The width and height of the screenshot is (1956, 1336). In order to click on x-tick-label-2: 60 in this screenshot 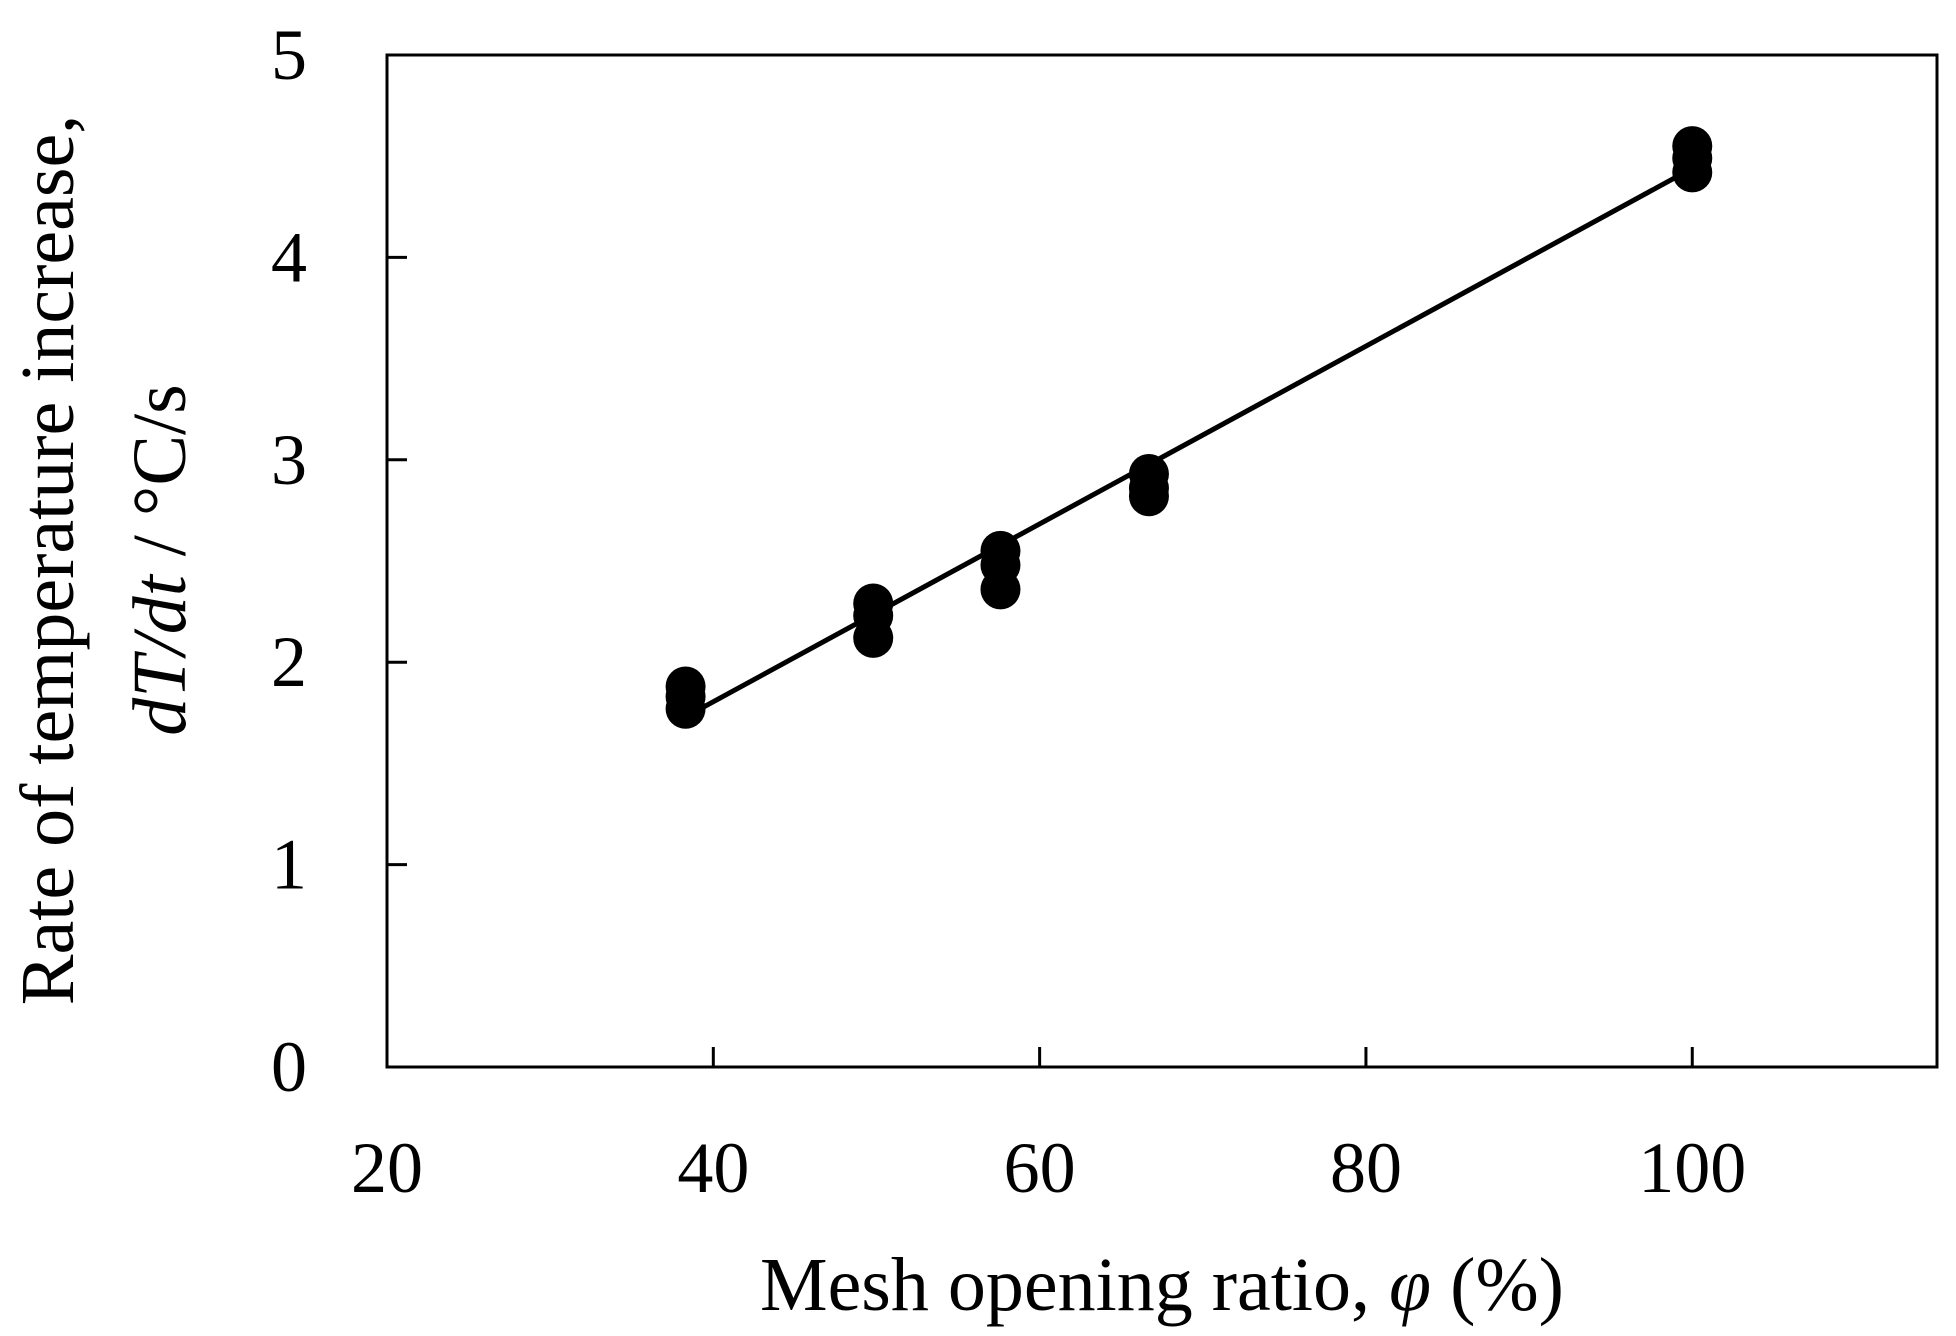, I will do `click(1040, 1168)`.